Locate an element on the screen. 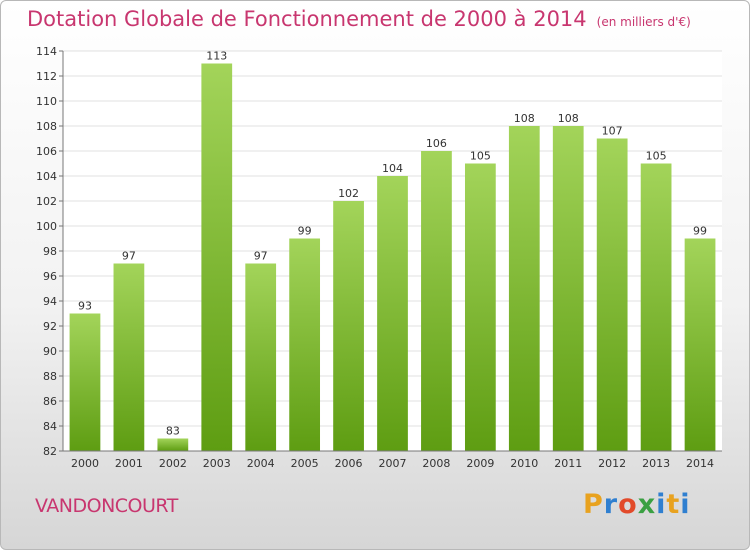 The image size is (750, 550). x-tick-label: 2002 is located at coordinates (173, 463).